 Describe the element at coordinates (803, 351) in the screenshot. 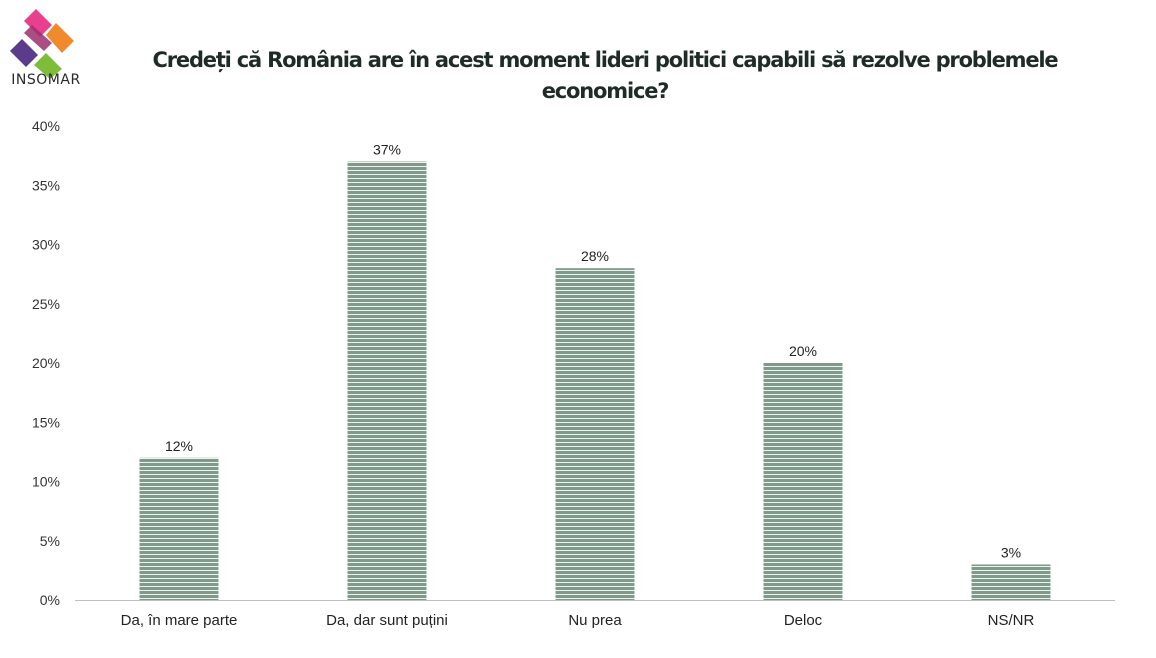

I see `data-label: 20%` at that location.